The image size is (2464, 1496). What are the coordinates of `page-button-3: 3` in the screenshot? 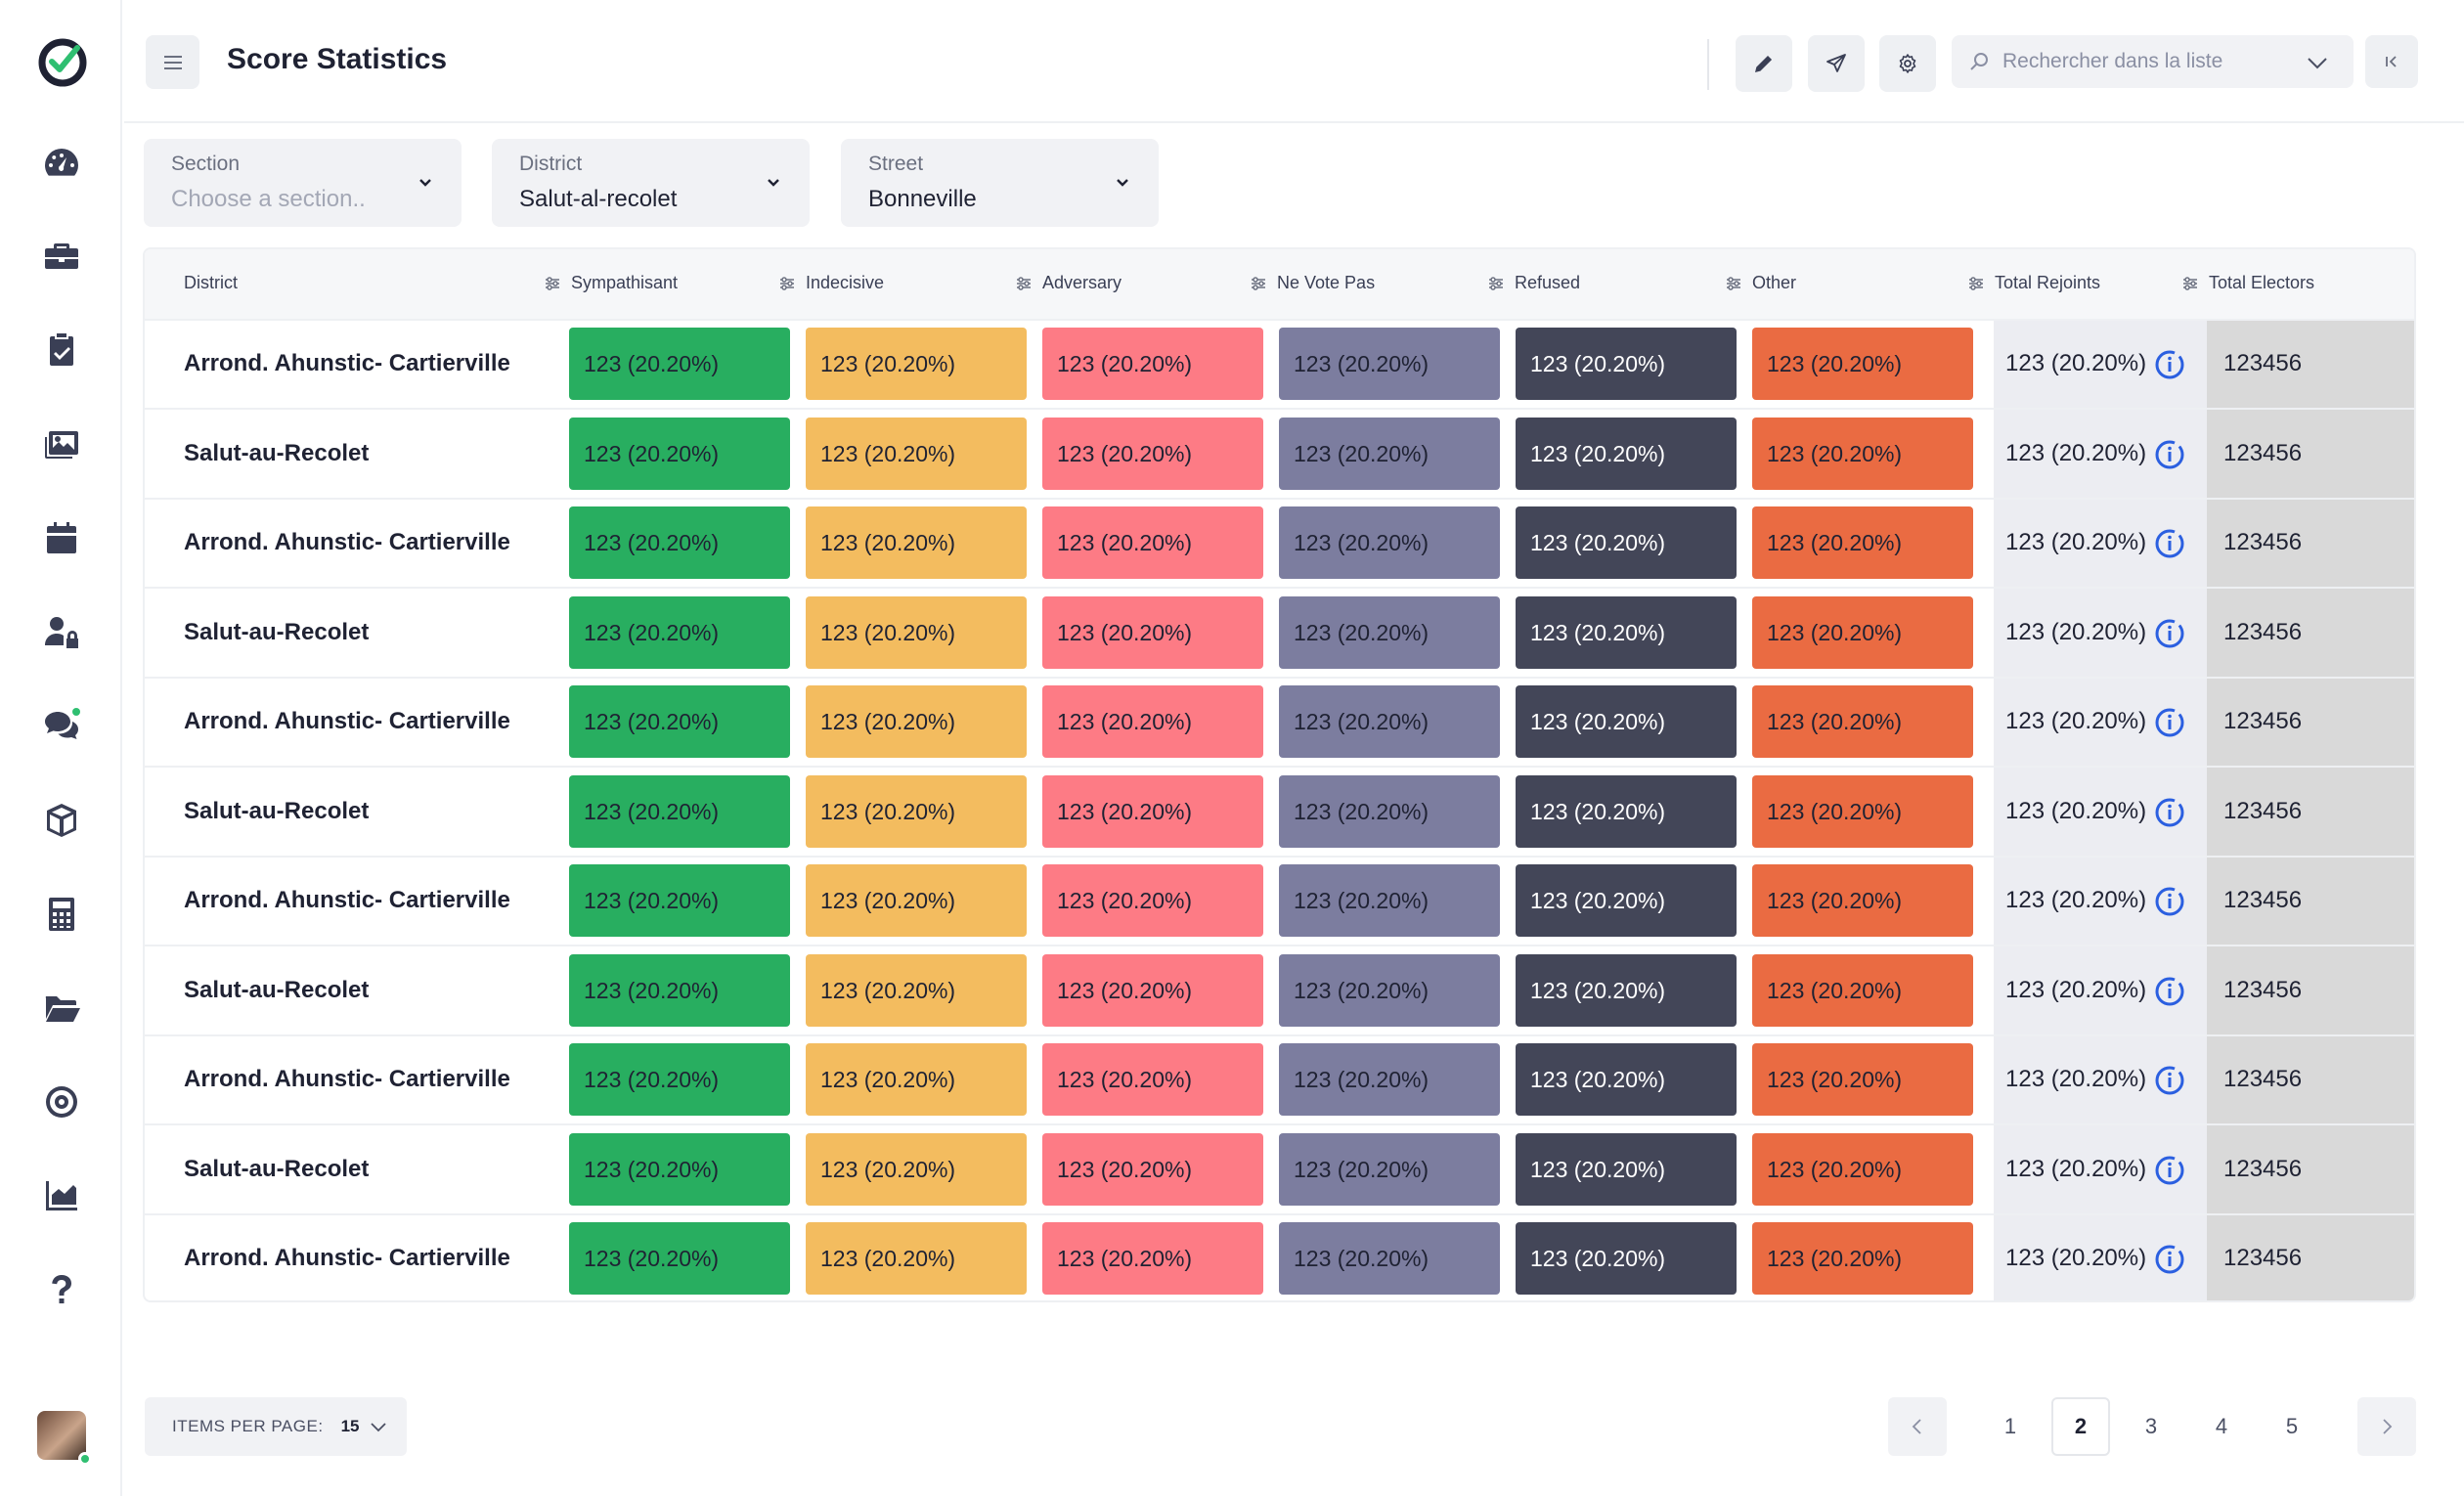 It's located at (2151, 1426).